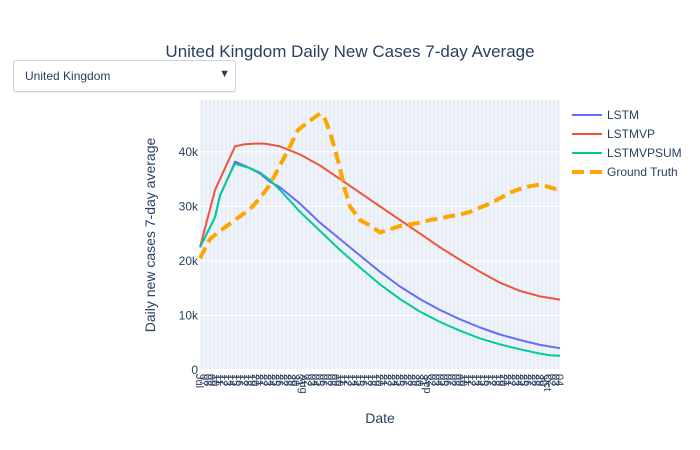  I want to click on country-dropdown: United Kingdom ▼, so click(124, 76).